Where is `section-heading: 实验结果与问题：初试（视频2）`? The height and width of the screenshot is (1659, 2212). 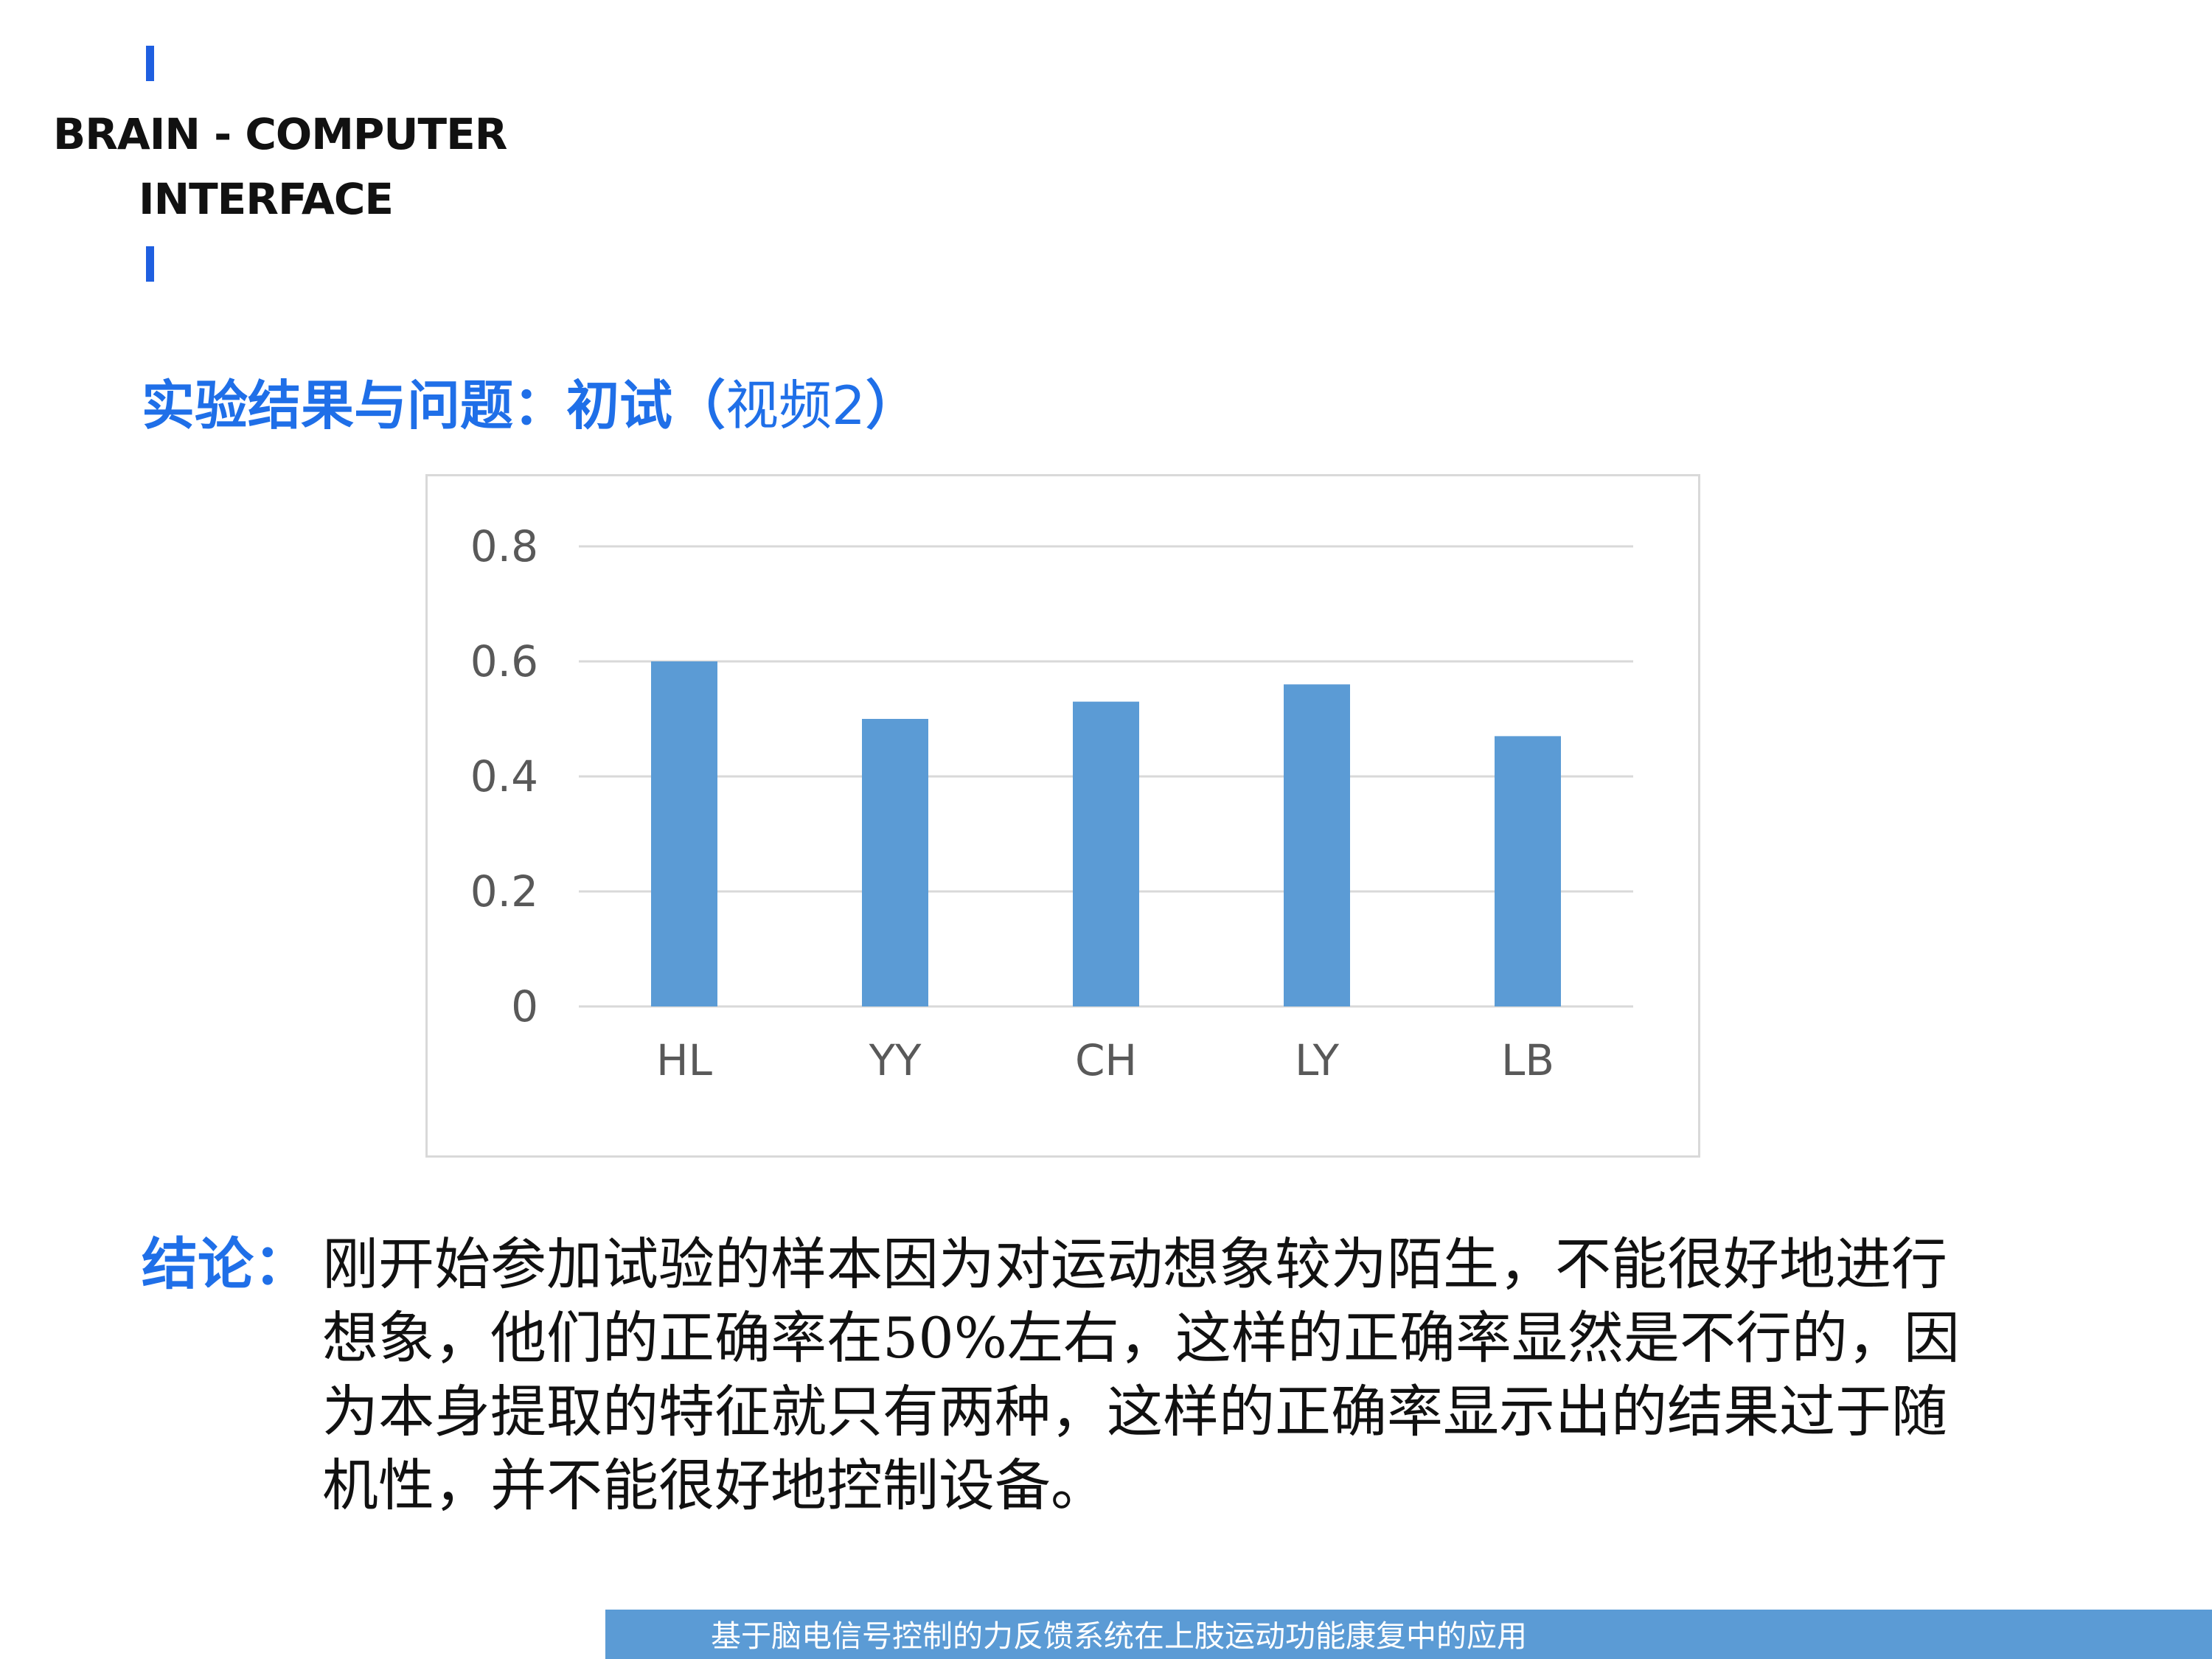
section-heading: 实验结果与问题：初试（视频2） is located at coordinates (530, 405).